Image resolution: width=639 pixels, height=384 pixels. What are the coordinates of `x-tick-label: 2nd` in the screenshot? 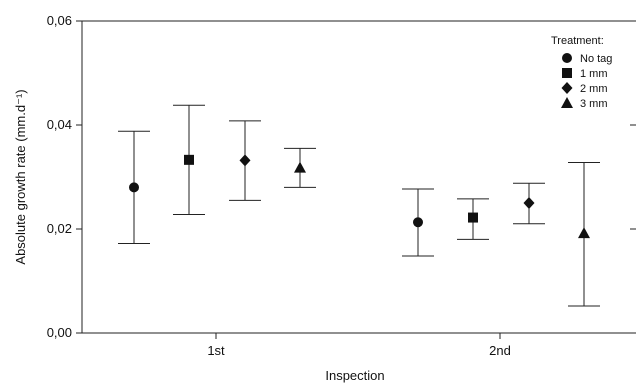 It's located at (500, 350).